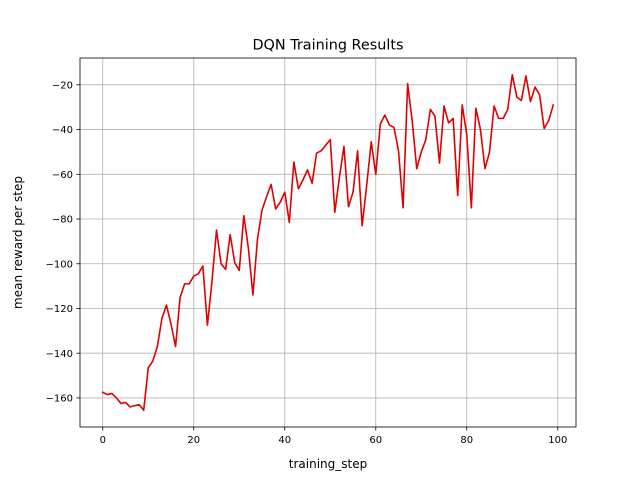 Image resolution: width=640 pixels, height=480 pixels. What do you see at coordinates (333, 436) in the screenshot?
I see `x-axis-ticks: 0 20 40 60 80 100` at bounding box center [333, 436].